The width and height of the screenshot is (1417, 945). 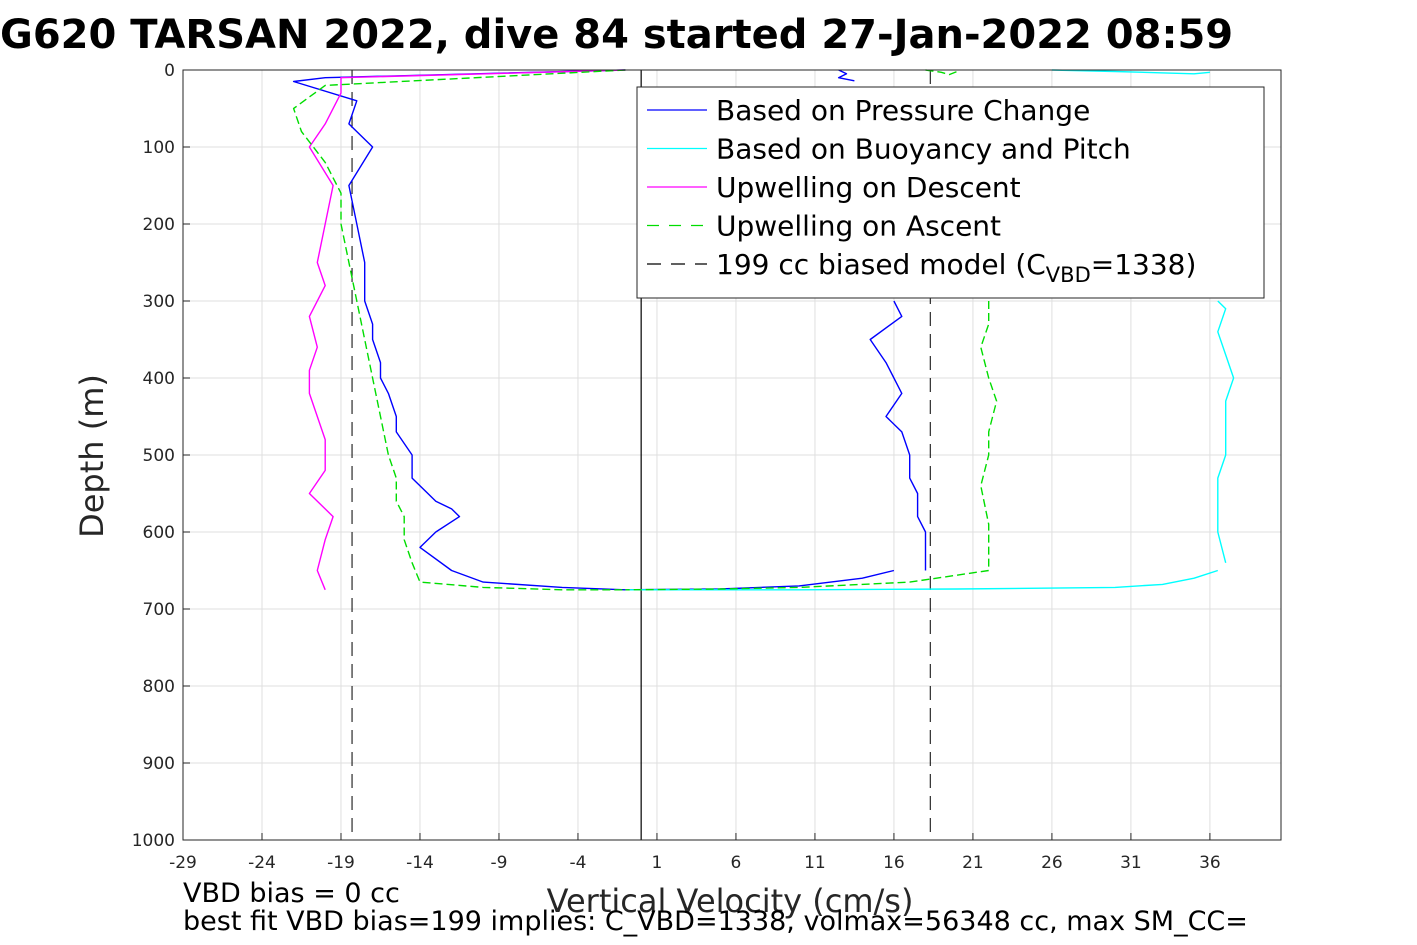 What do you see at coordinates (868, 187) in the screenshot?
I see `legend-label-up_desc: Upwelling on Descent` at bounding box center [868, 187].